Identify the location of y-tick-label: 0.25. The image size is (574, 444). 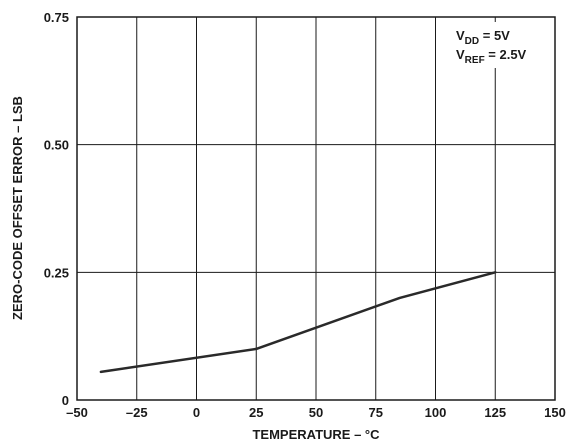
(56, 272).